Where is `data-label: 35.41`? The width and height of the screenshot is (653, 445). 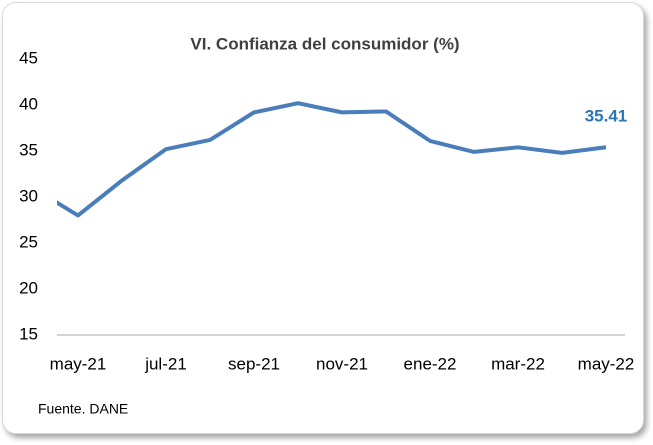
data-label: 35.41 is located at coordinates (606, 116).